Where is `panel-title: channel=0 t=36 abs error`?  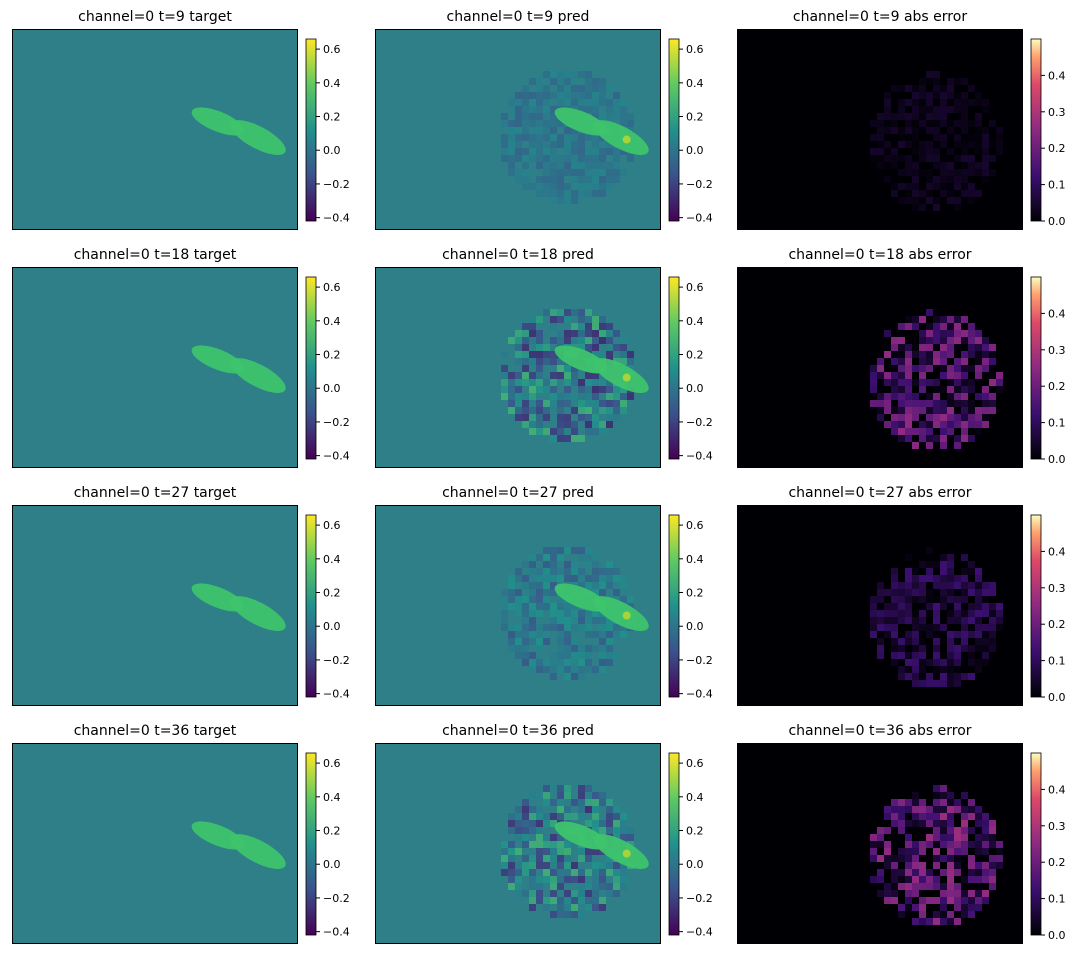 panel-title: channel=0 t=36 abs error is located at coordinates (879, 731).